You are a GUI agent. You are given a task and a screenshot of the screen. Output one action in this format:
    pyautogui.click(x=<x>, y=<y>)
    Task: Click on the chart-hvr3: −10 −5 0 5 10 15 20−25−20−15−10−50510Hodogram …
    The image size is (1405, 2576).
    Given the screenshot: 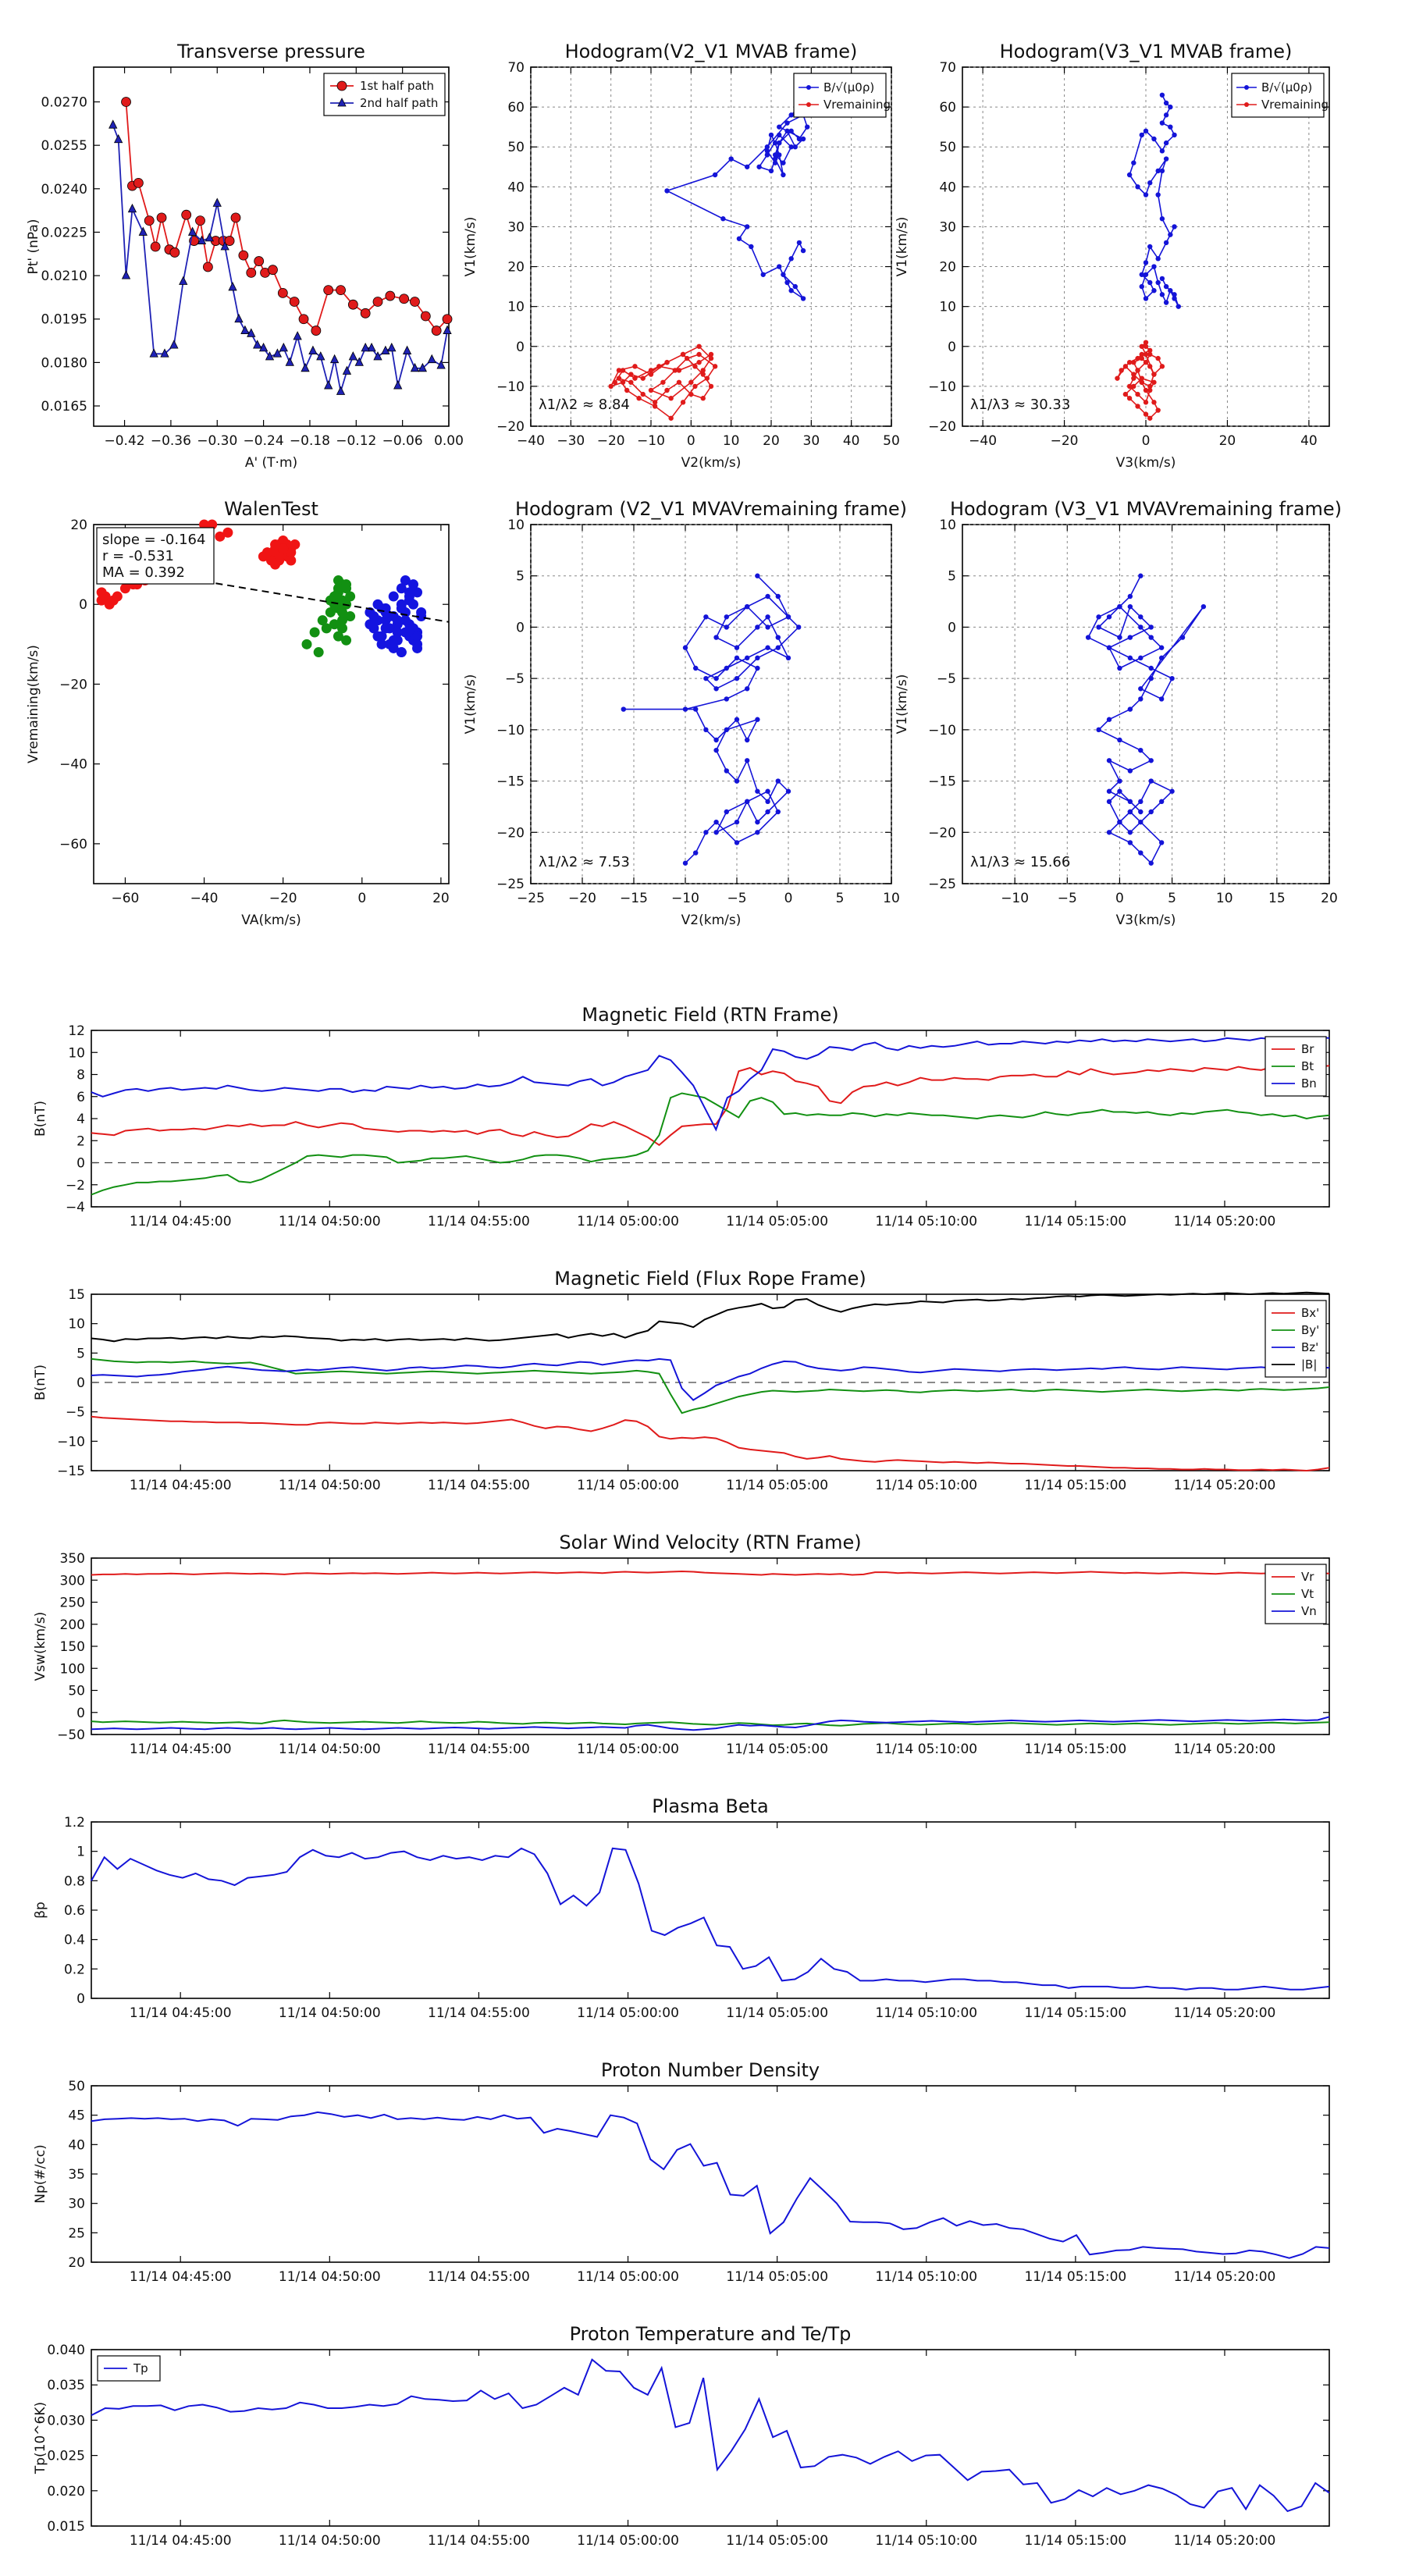 What is the action you would take?
    pyautogui.click(x=1118, y=713)
    